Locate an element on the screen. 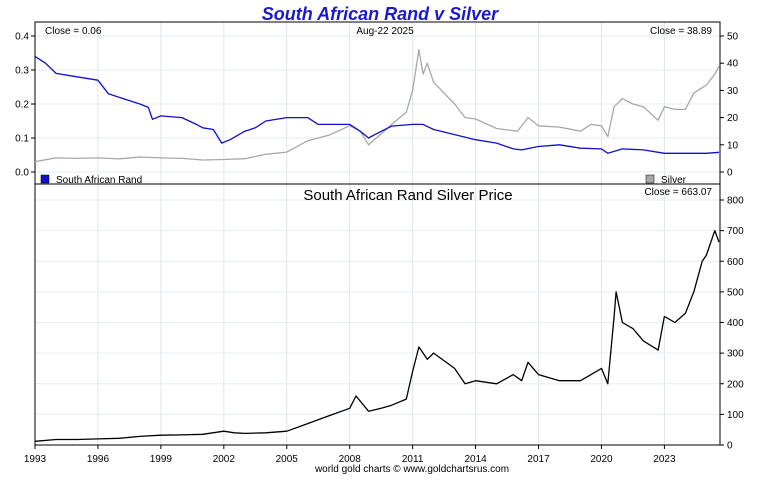 This screenshot has height=480, width=760. chart-title: South African Rand v Silver is located at coordinates (380, 14).